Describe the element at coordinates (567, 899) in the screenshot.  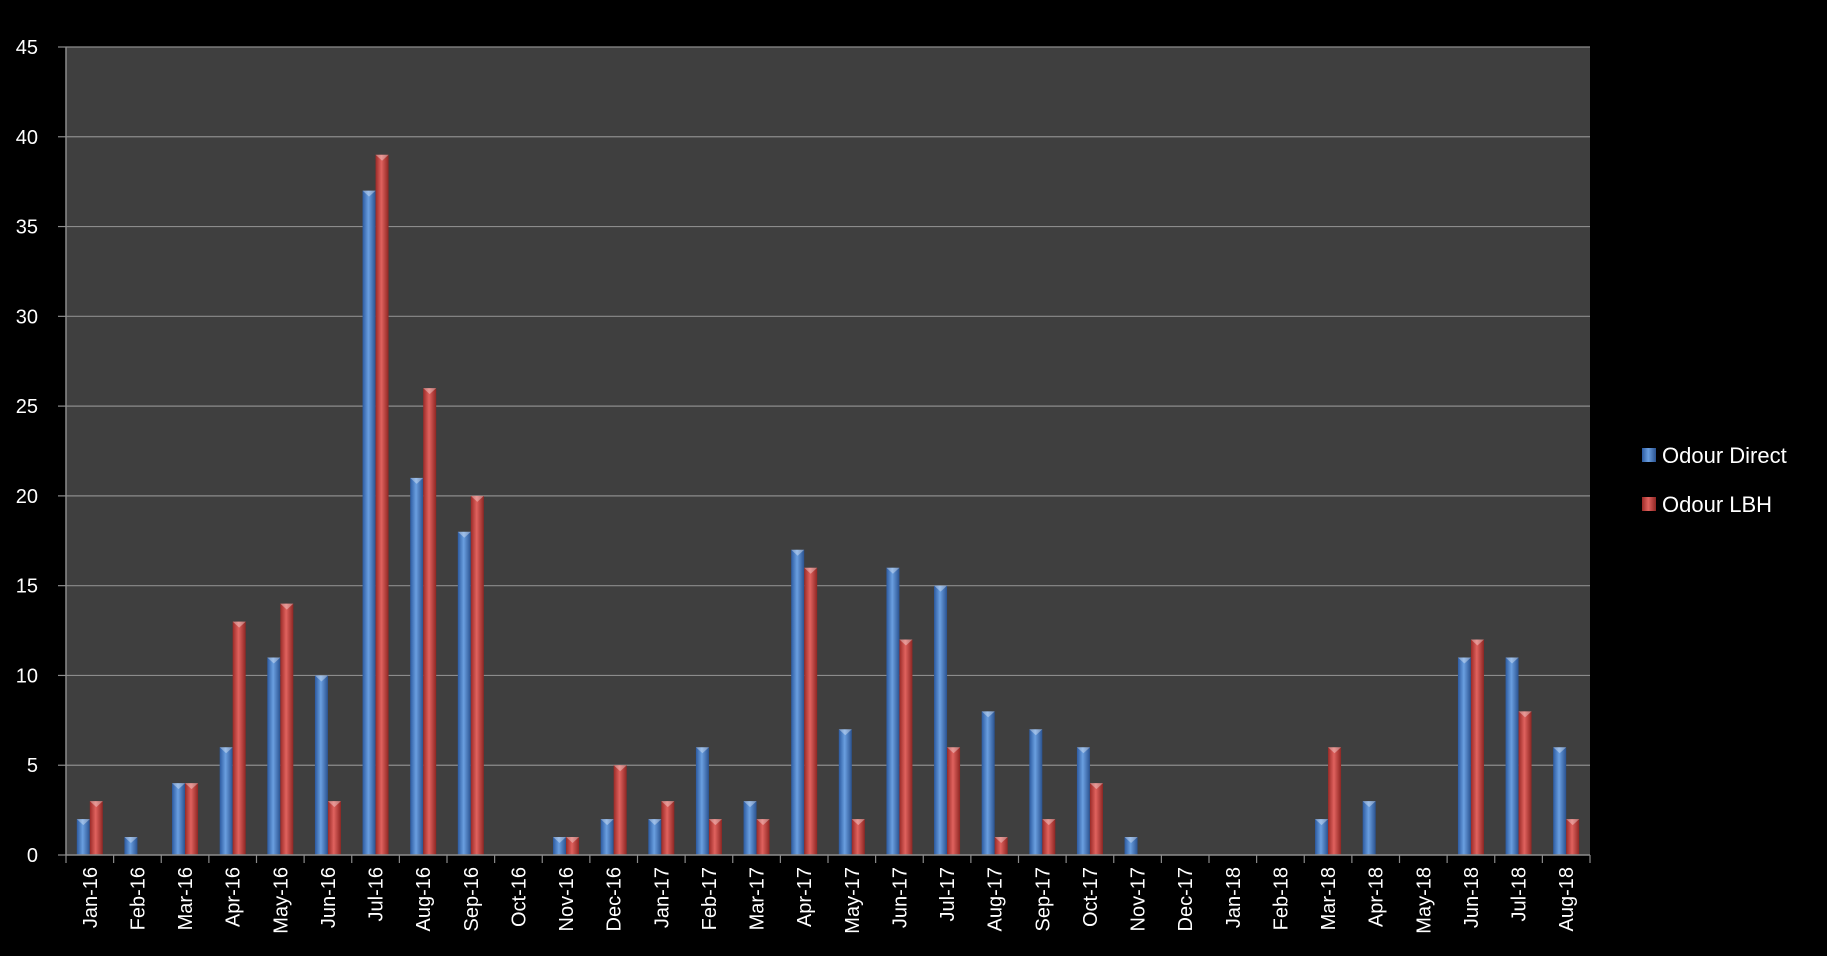
I see `x-tick-label: Nov-16` at that location.